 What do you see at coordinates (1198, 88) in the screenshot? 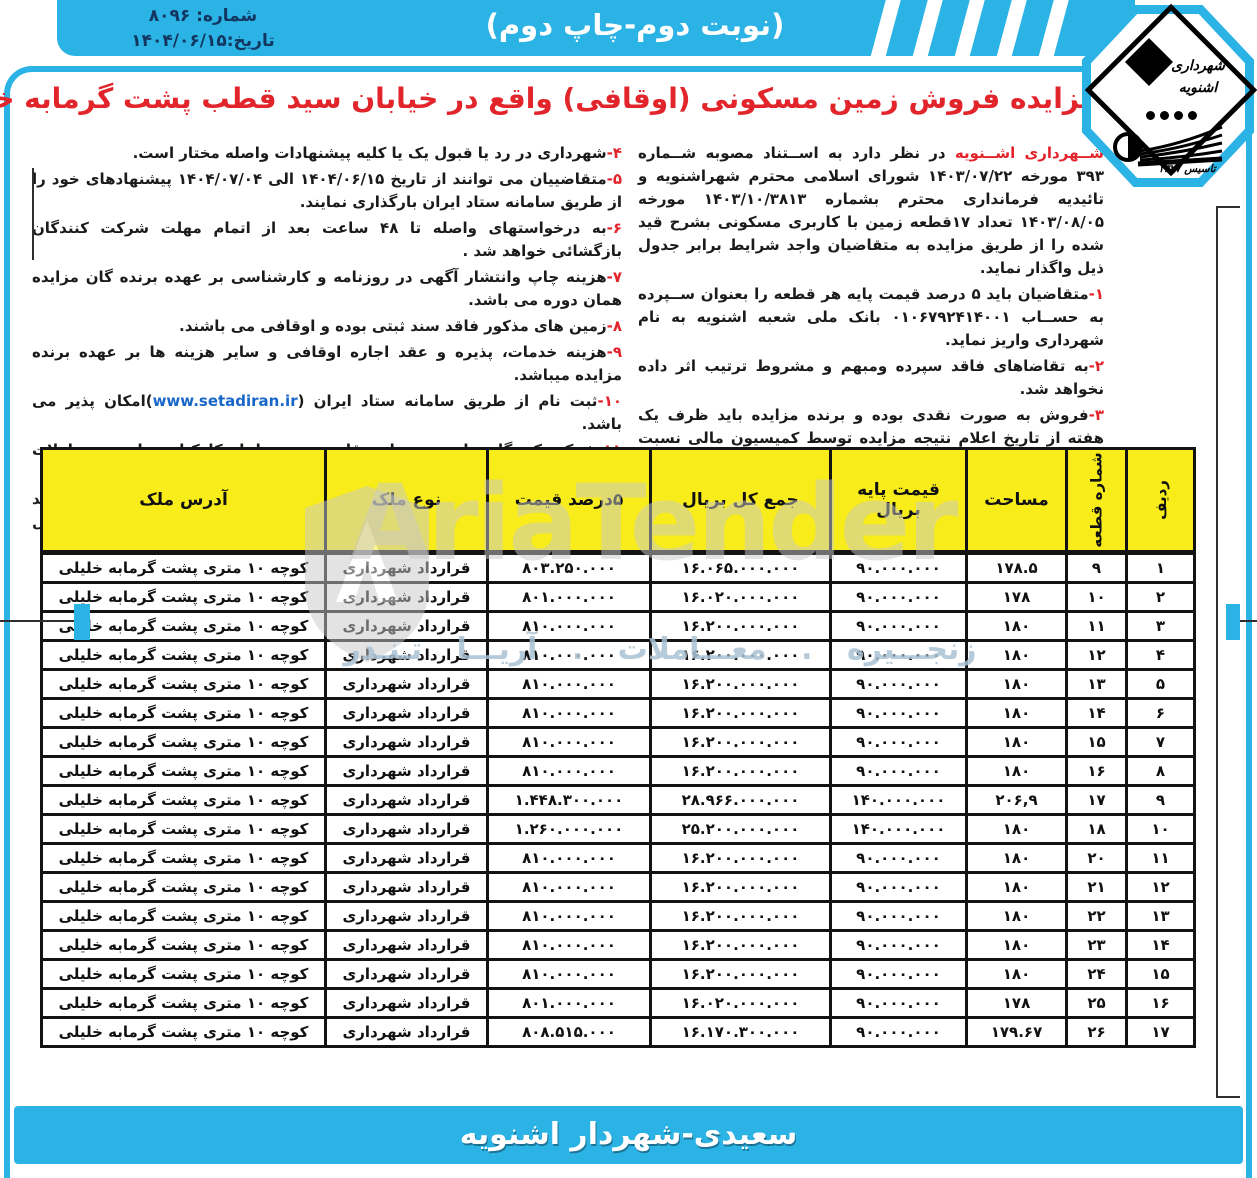
I see `logo-name-line2: اشنویه` at bounding box center [1198, 88].